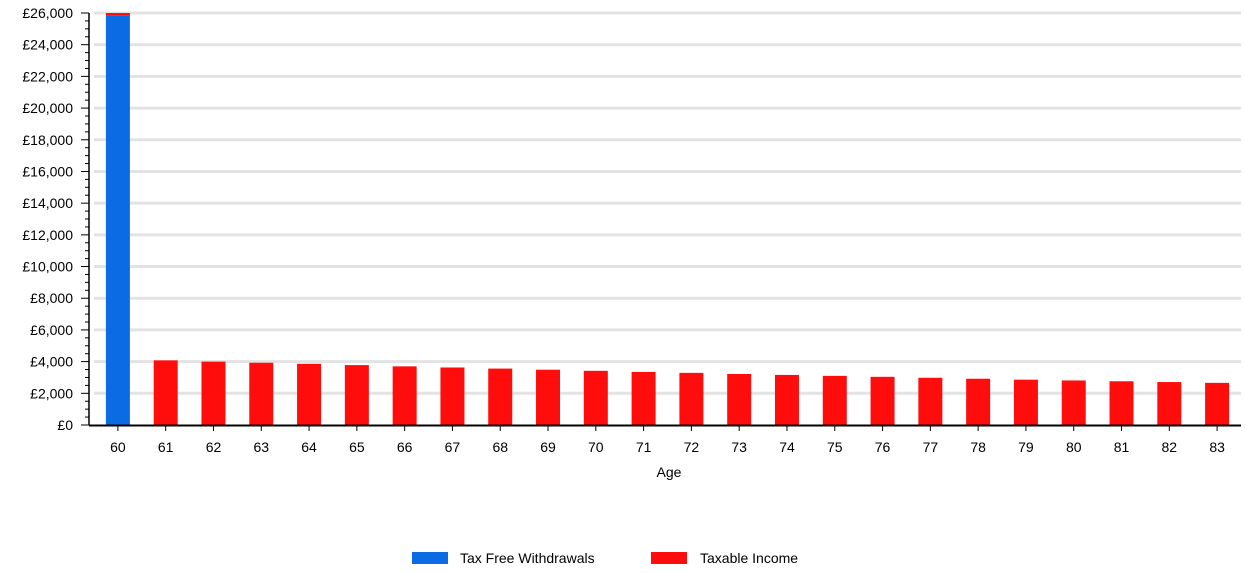  I want to click on x-tick-label: 61, so click(166, 447).